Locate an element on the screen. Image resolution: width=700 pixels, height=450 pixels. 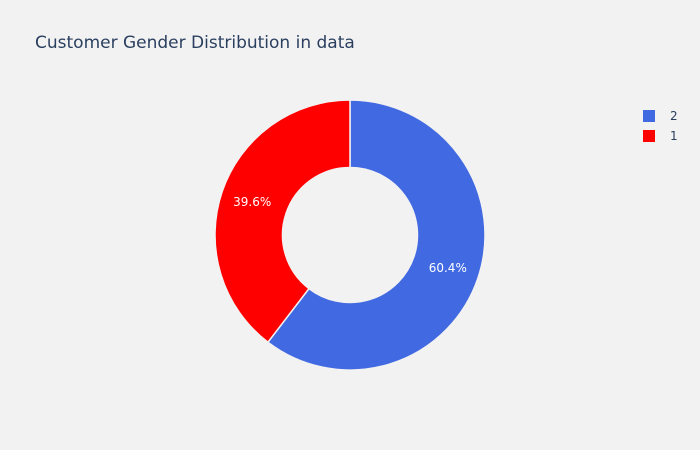
slice-label-2: 60.4% is located at coordinates (448, 268).